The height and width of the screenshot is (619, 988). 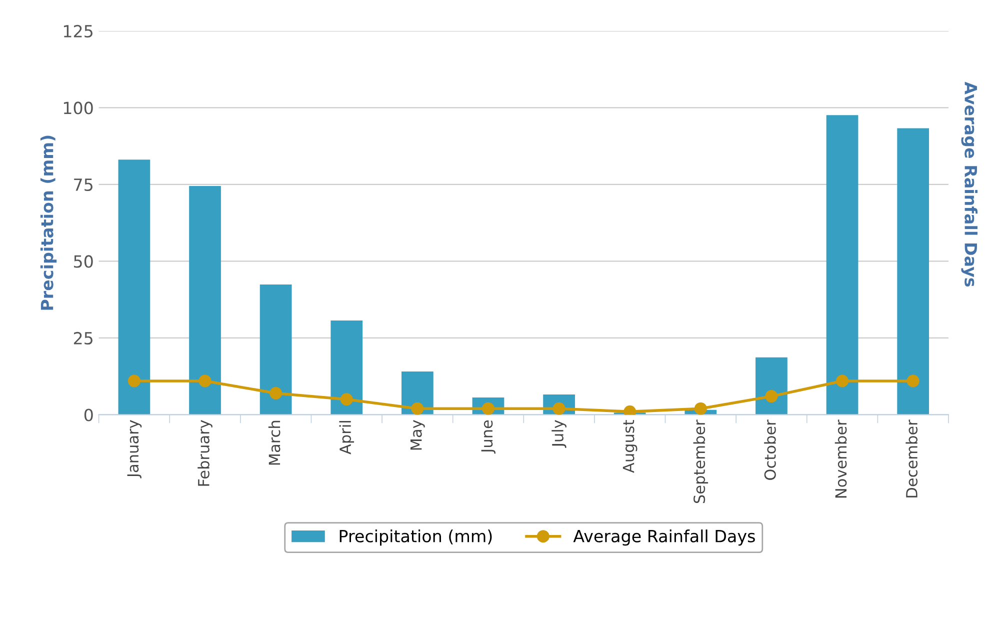 I want to click on legend-label: Average Rainfall Days, so click(x=664, y=538).